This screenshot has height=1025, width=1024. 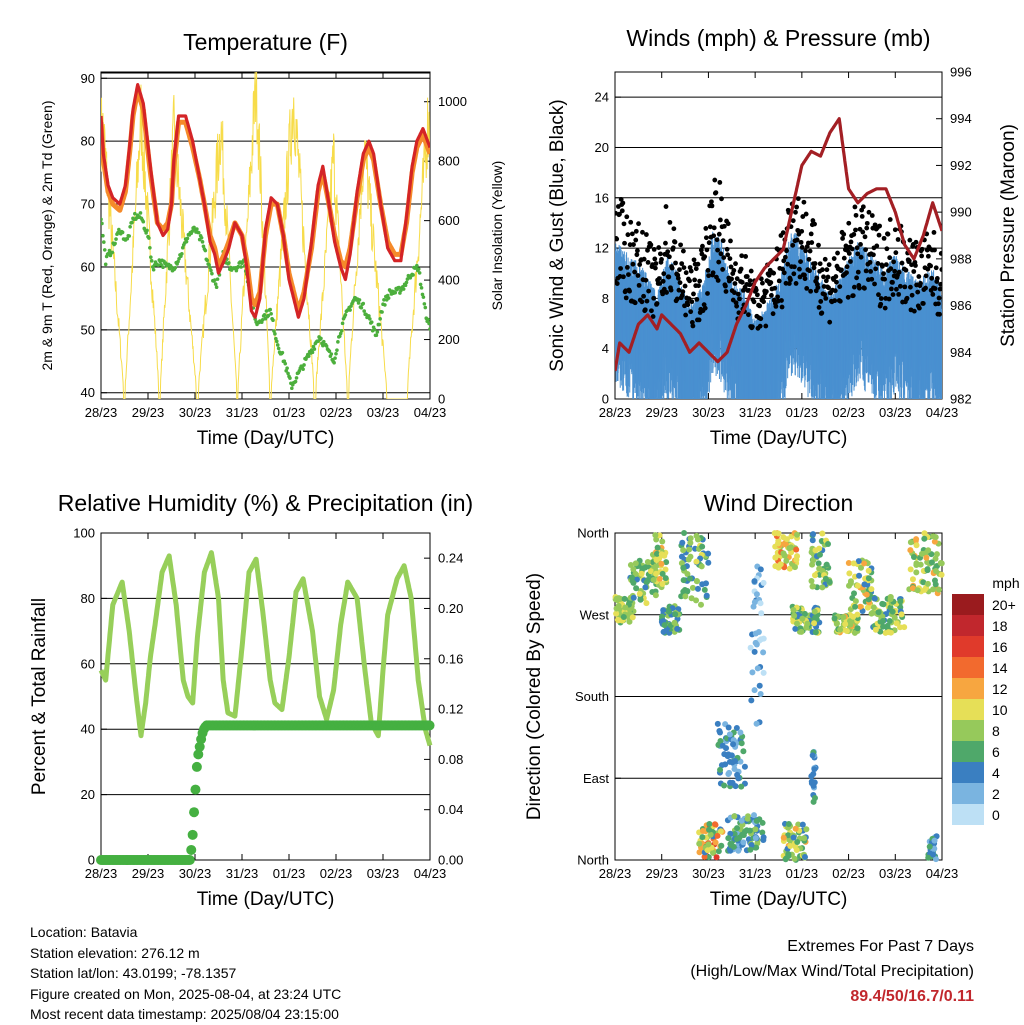 What do you see at coordinates (615, 873) in the screenshot?
I see `x-tick-label: 28/23` at bounding box center [615, 873].